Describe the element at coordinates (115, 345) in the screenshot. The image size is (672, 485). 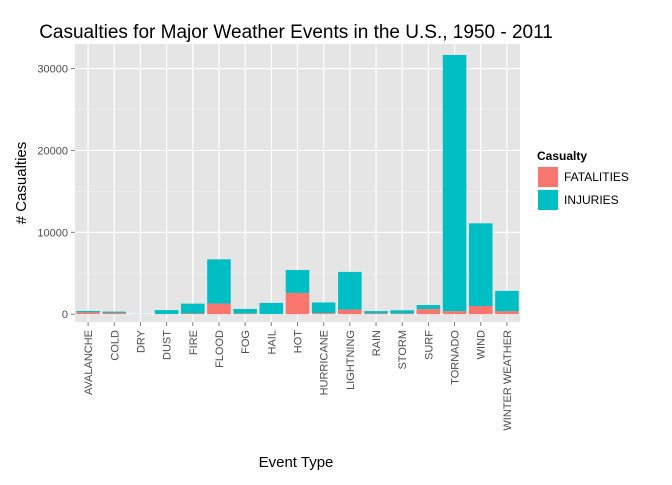
I see `x-tick-label: COLD` at that location.